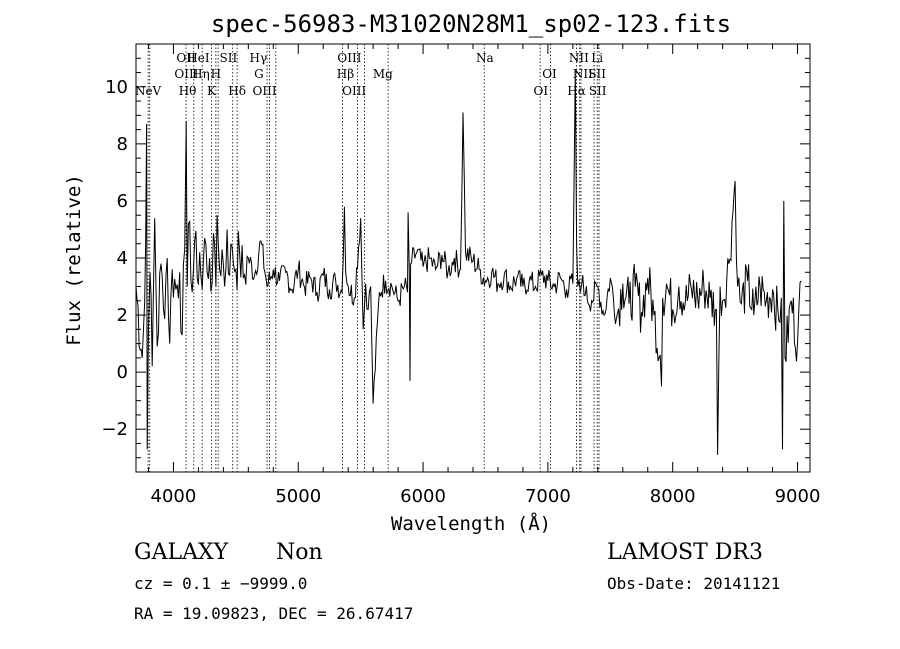 This screenshot has height=649, width=900. I want to click on marker-label-9: Hδ, so click(237, 91).